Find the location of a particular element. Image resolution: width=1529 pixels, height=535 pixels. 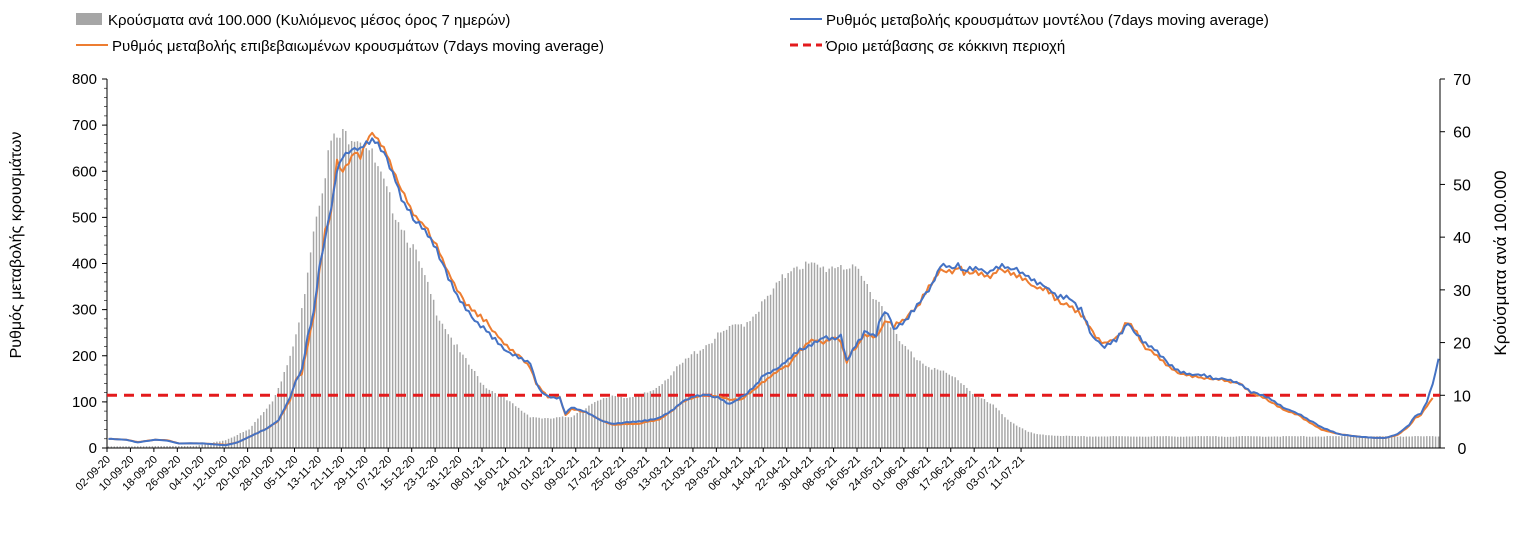

legend-swatch-bars is located at coordinates (89, 19).